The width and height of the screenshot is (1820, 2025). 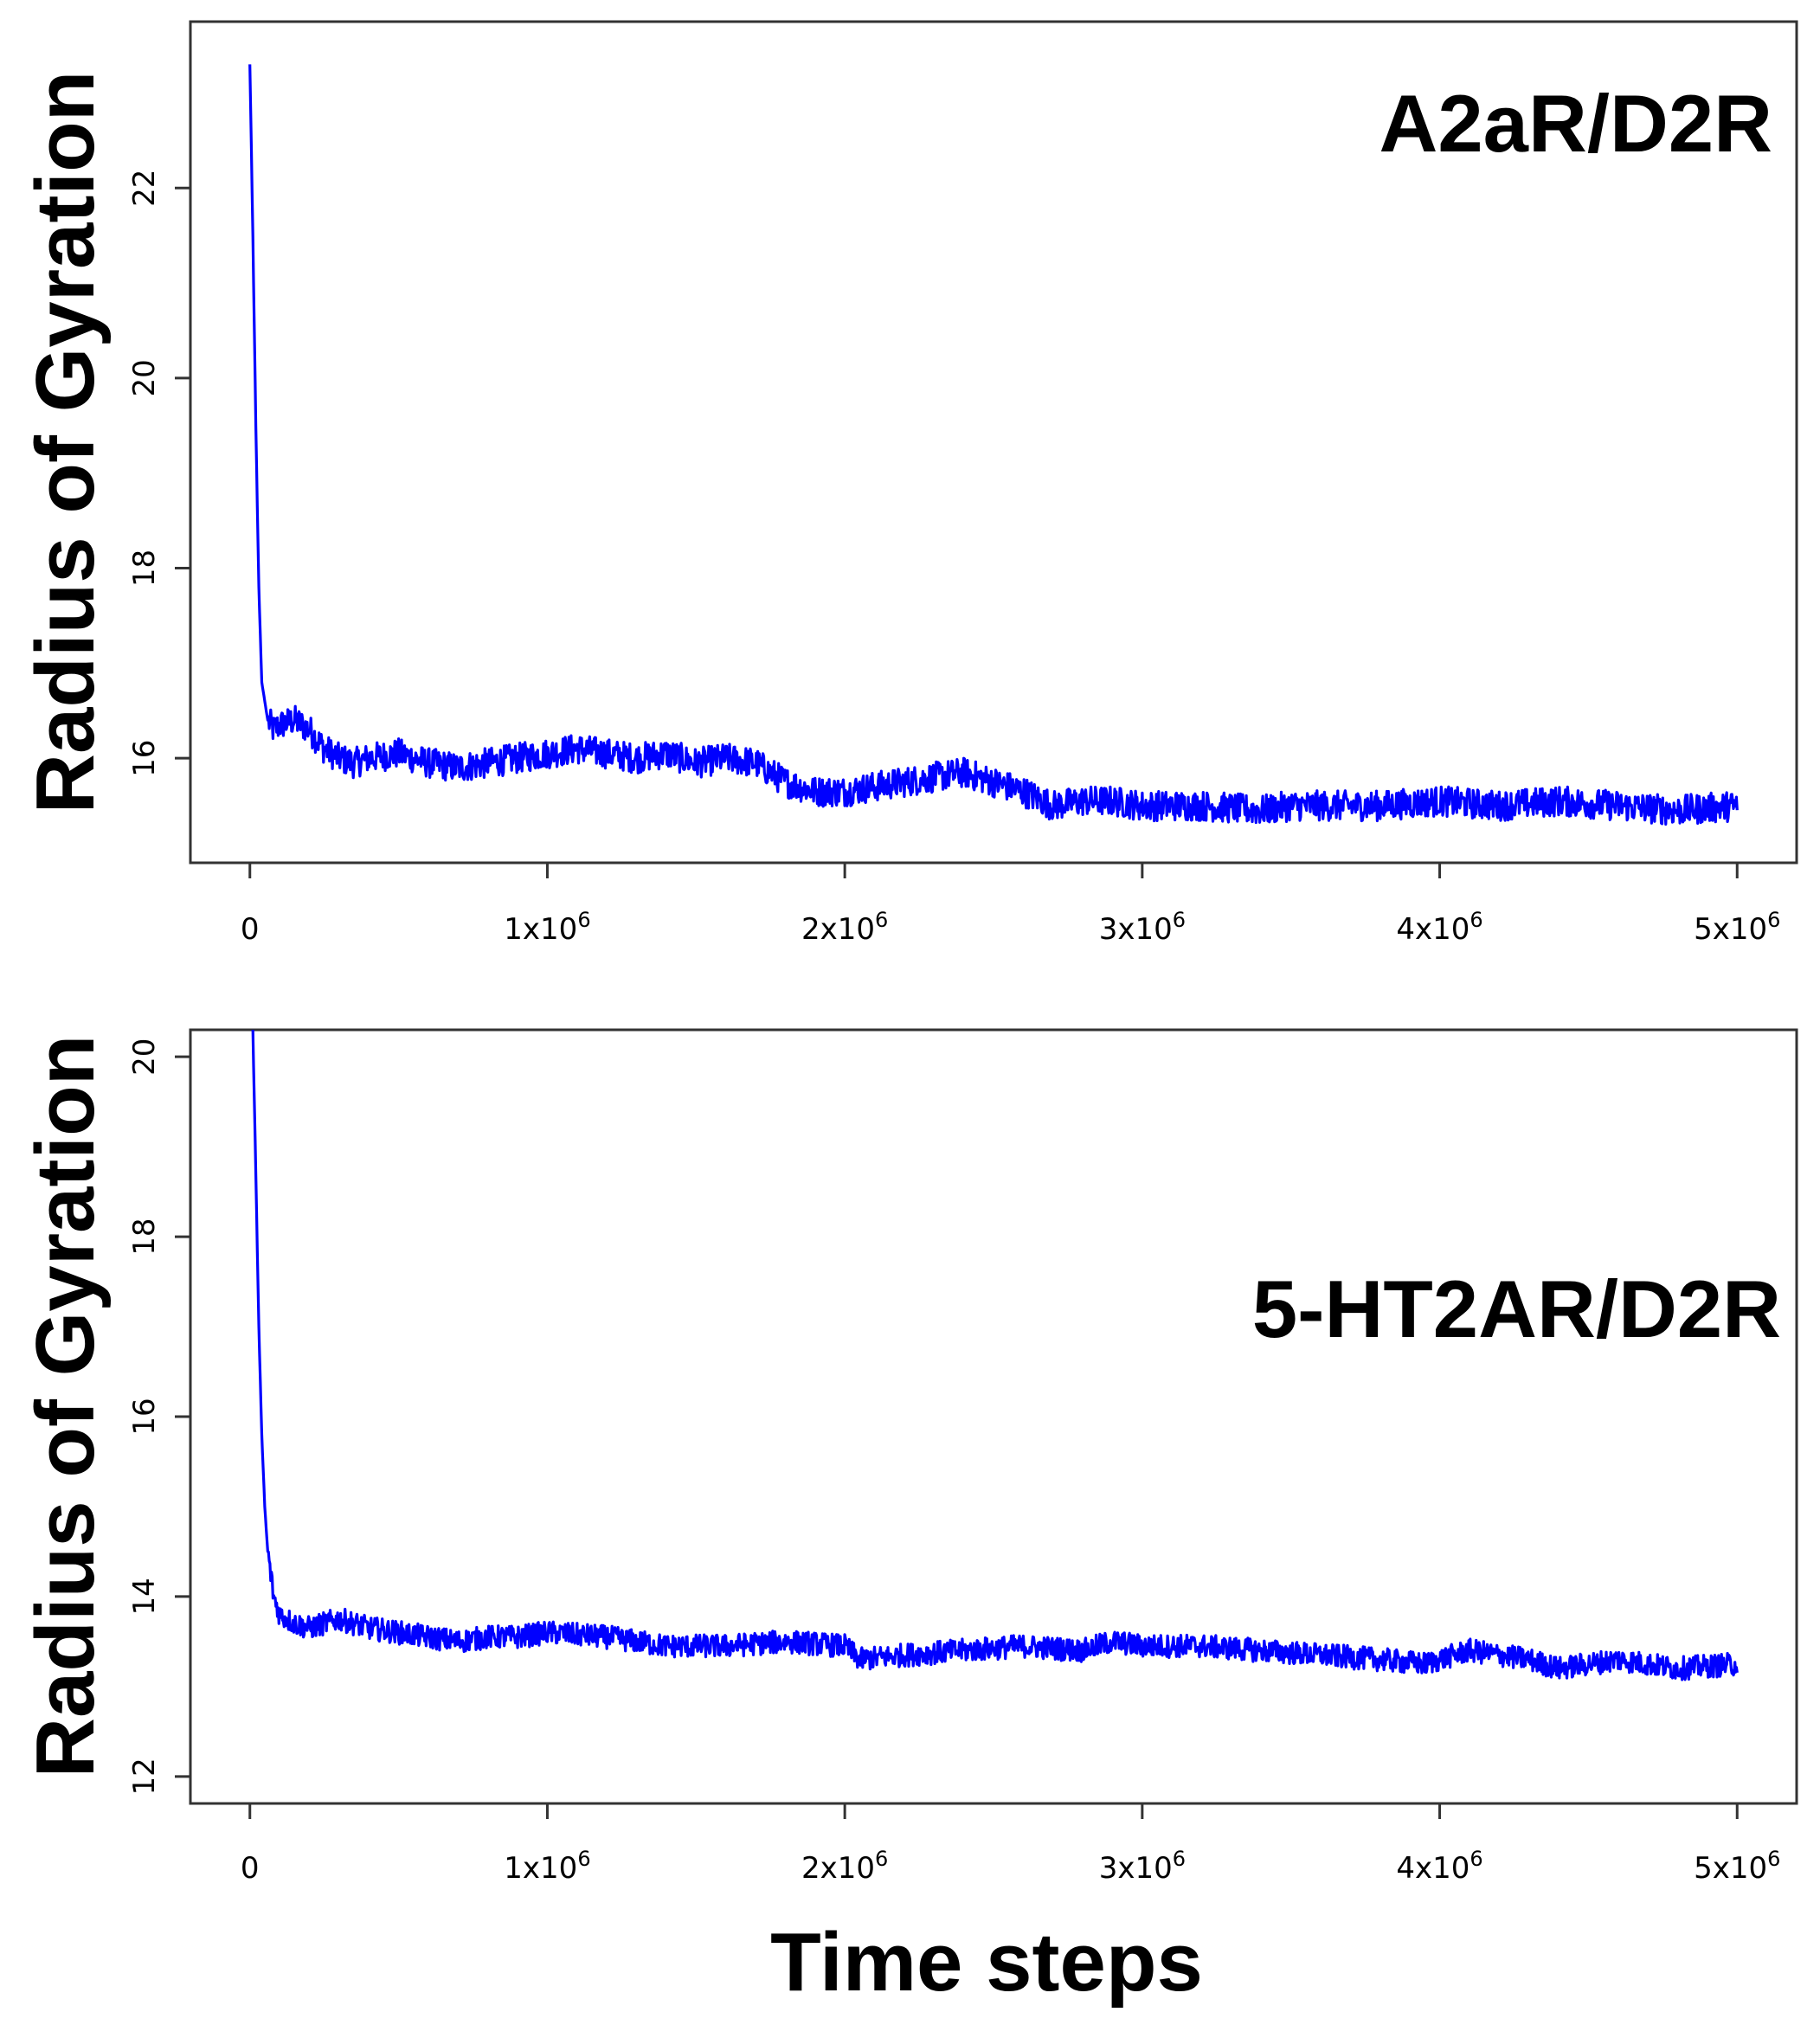 I want to click on y-ticks: 16 18 20 22, so click(x=158, y=473).